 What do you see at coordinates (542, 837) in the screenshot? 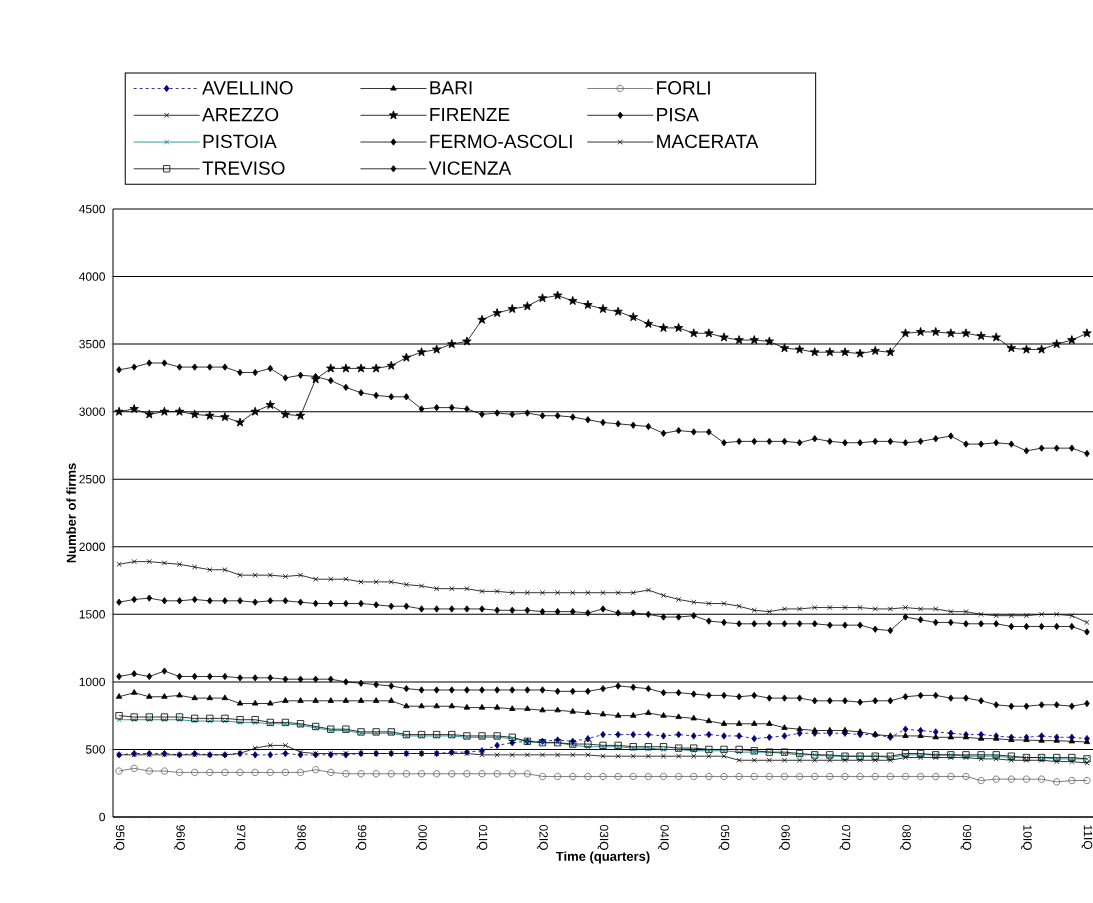
I see `x-tick-label: 02IQ` at bounding box center [542, 837].